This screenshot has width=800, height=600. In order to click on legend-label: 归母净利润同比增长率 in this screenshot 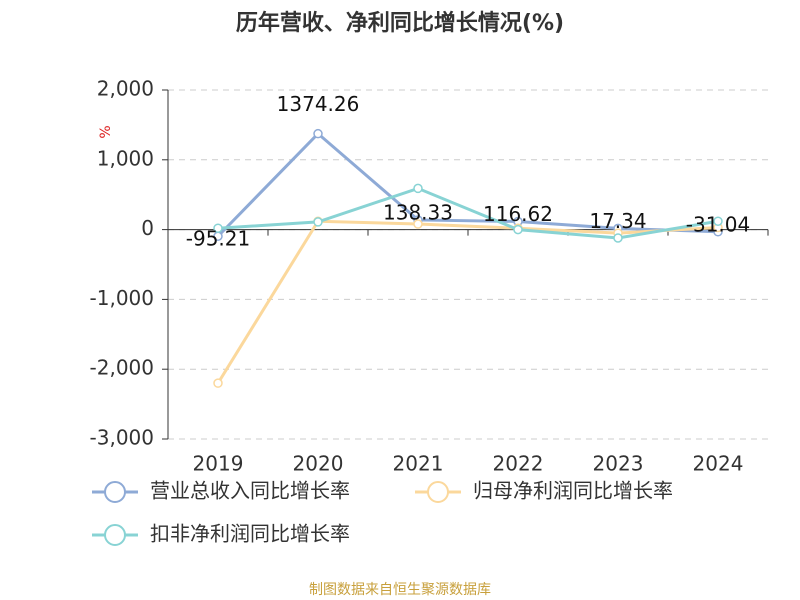, I will do `click(573, 491)`.